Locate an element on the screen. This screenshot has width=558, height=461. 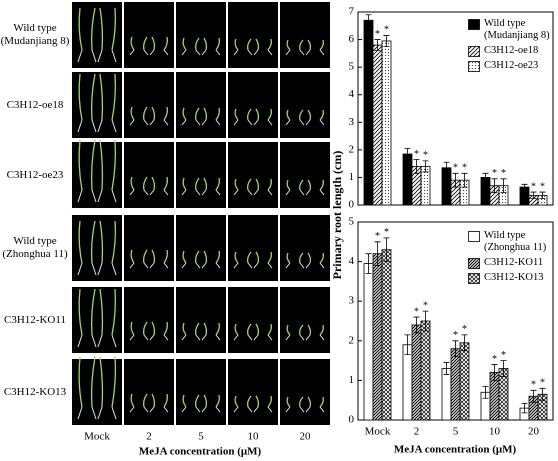
column-label: 5 is located at coordinates (201, 437).